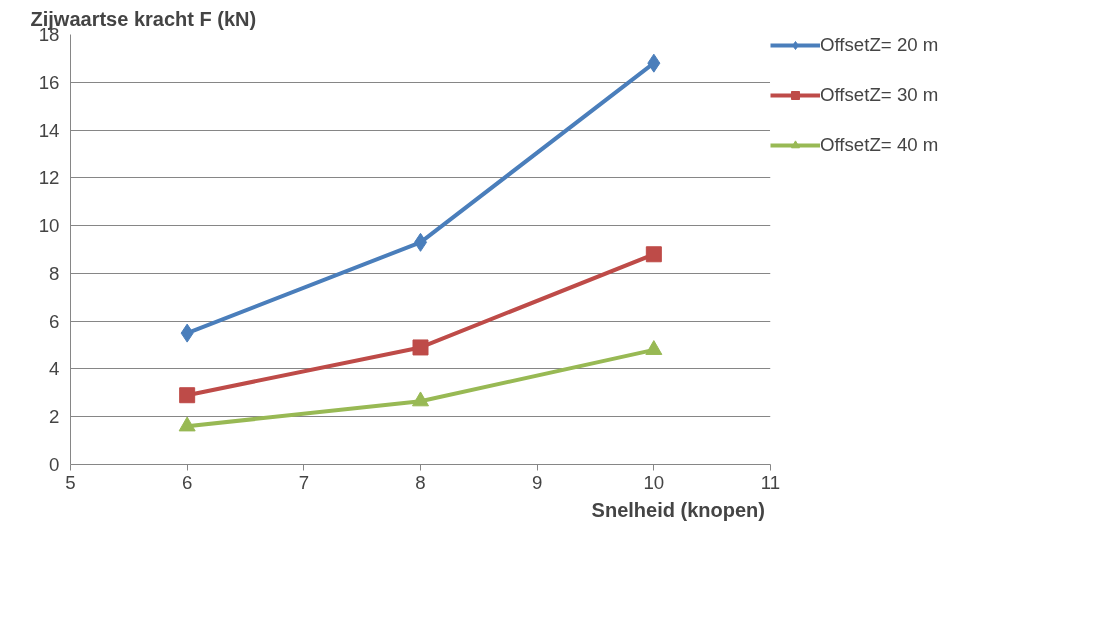  What do you see at coordinates (54, 464) in the screenshot?
I see `y-tick-label: 0` at bounding box center [54, 464].